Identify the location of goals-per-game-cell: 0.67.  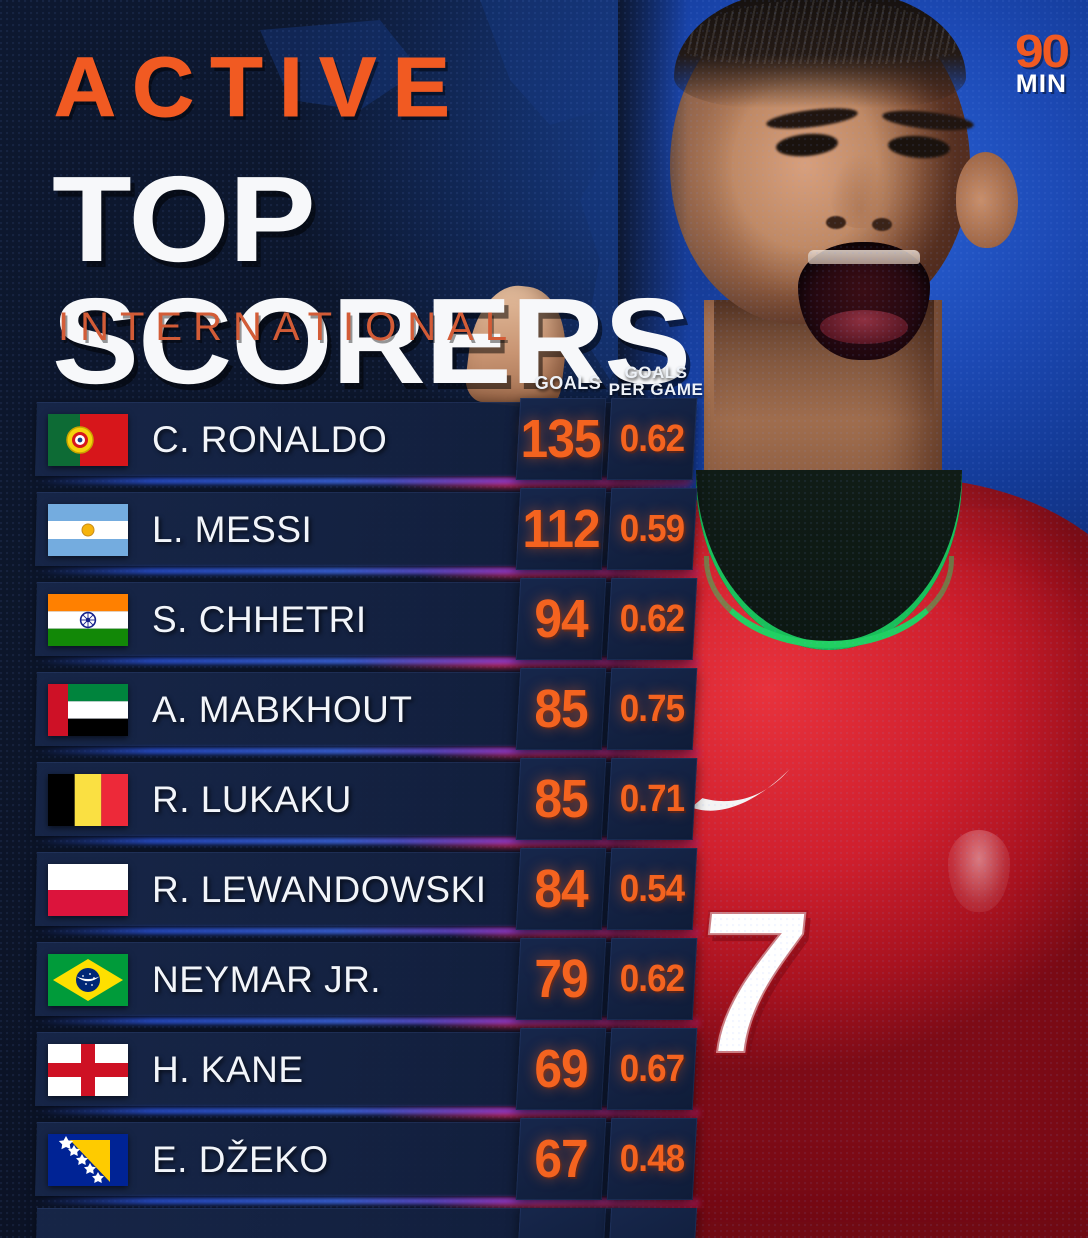
(652, 1069).